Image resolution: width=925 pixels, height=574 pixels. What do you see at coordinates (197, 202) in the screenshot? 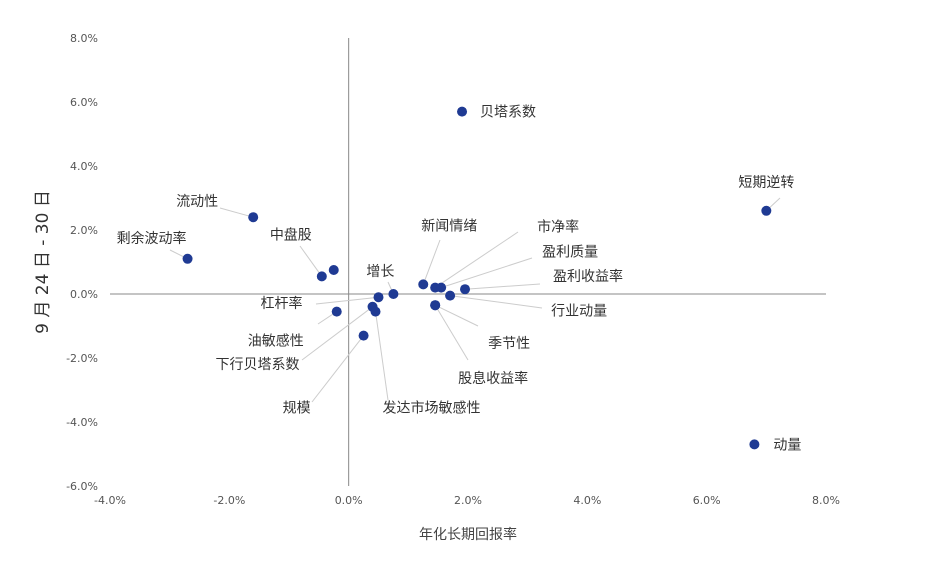
I see `point-label: 流动性` at bounding box center [197, 202].